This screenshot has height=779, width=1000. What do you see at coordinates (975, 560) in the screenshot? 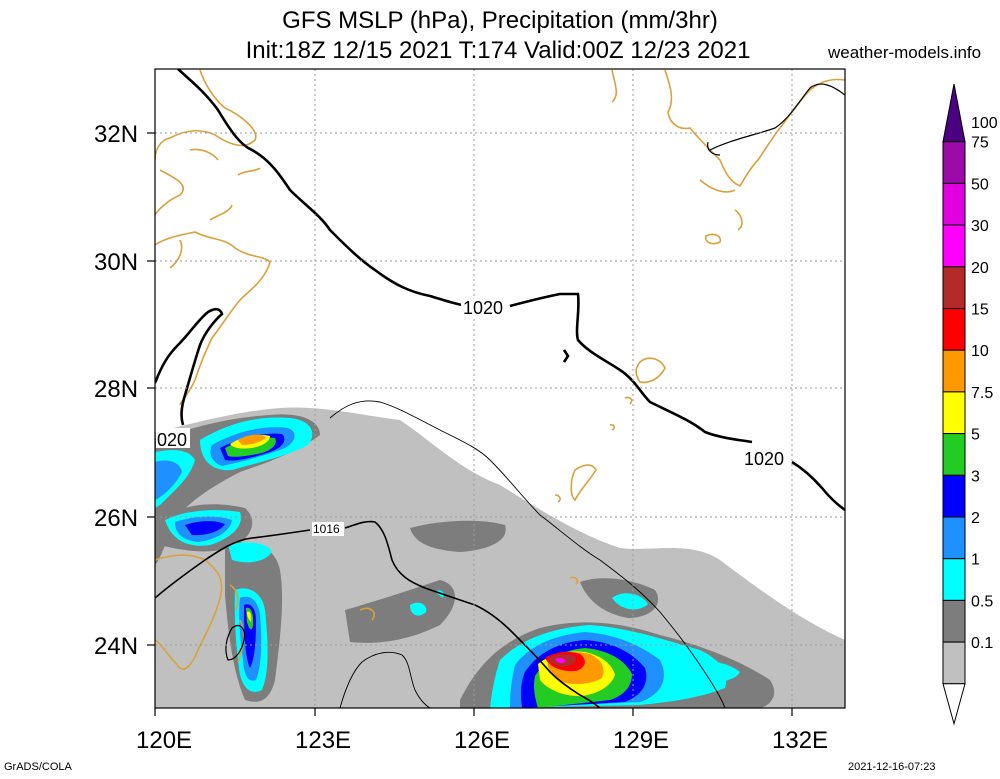
I see `colorbar-label: 1` at bounding box center [975, 560].